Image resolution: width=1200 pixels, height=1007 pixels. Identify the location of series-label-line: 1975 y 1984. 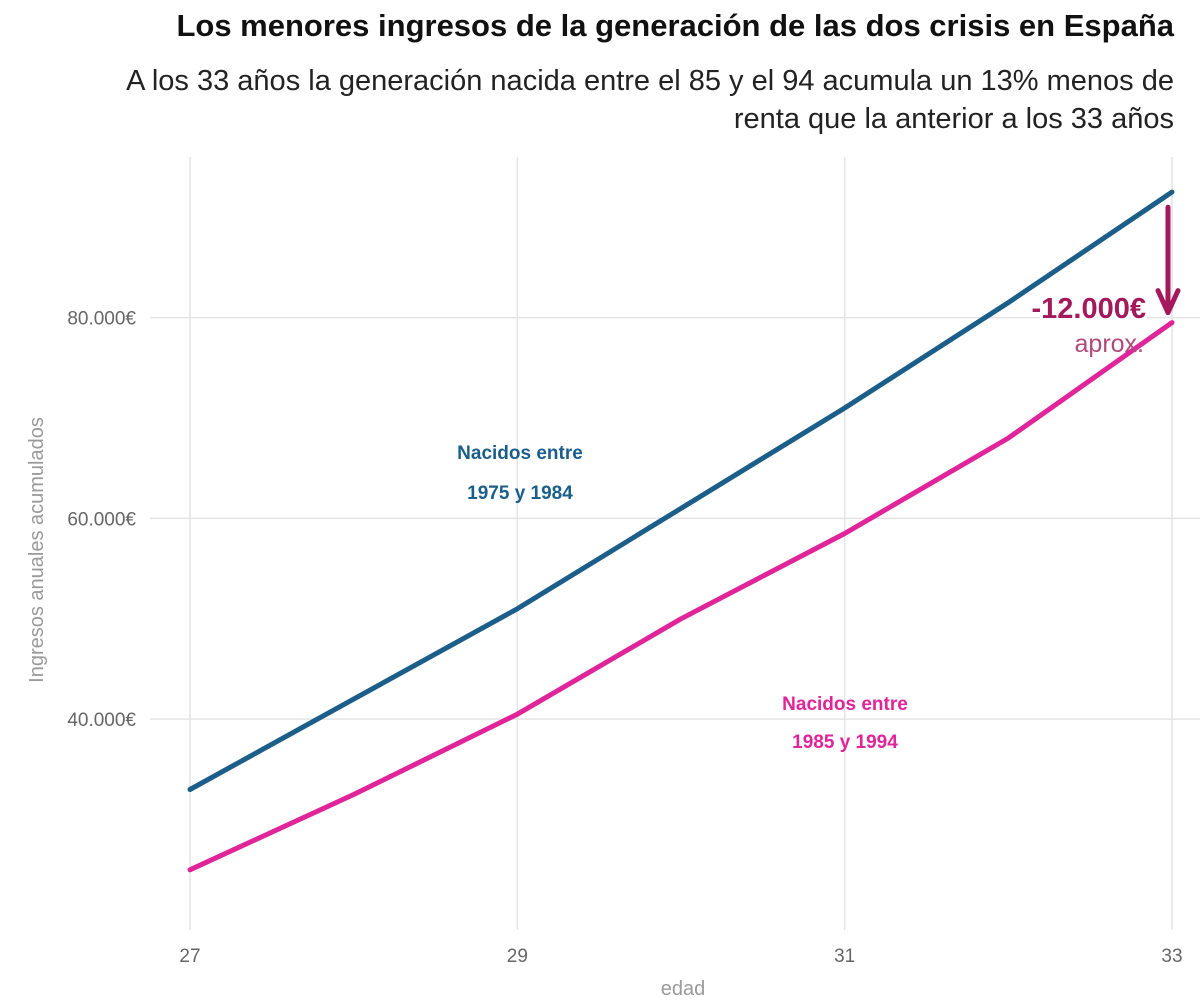
(520, 493).